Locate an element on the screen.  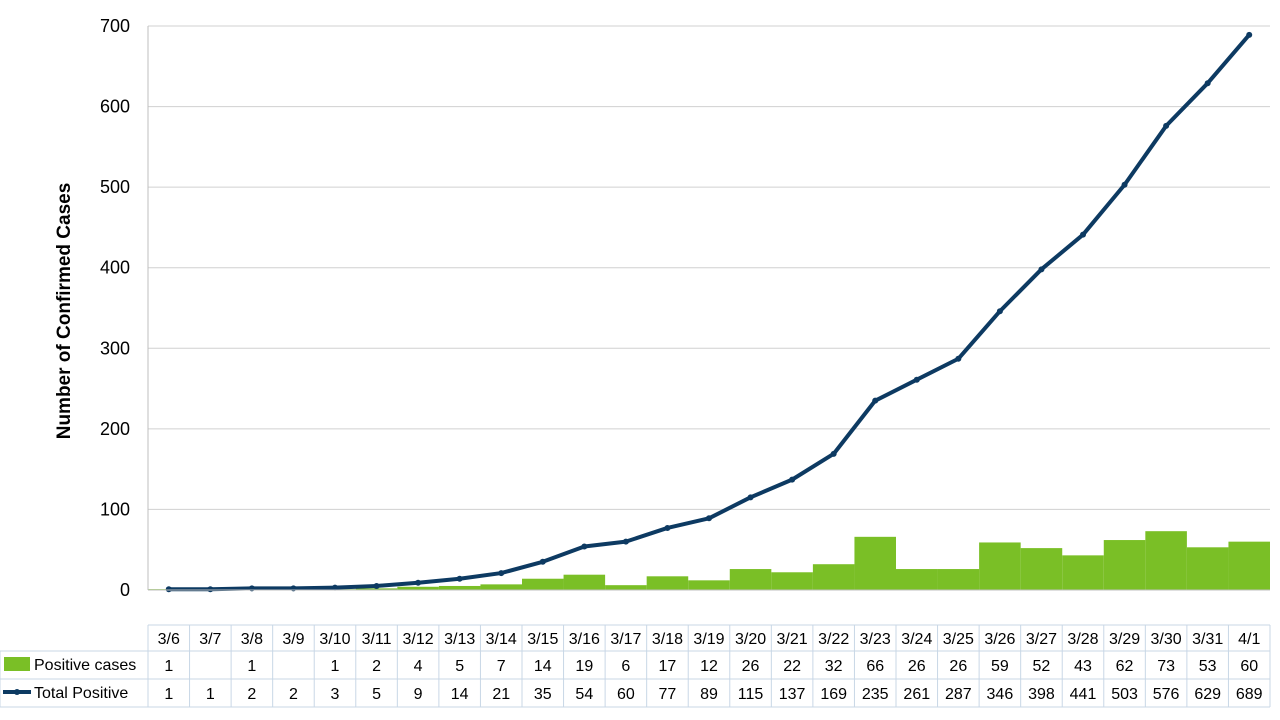
data-label: 689 is located at coordinates (1249, 694).